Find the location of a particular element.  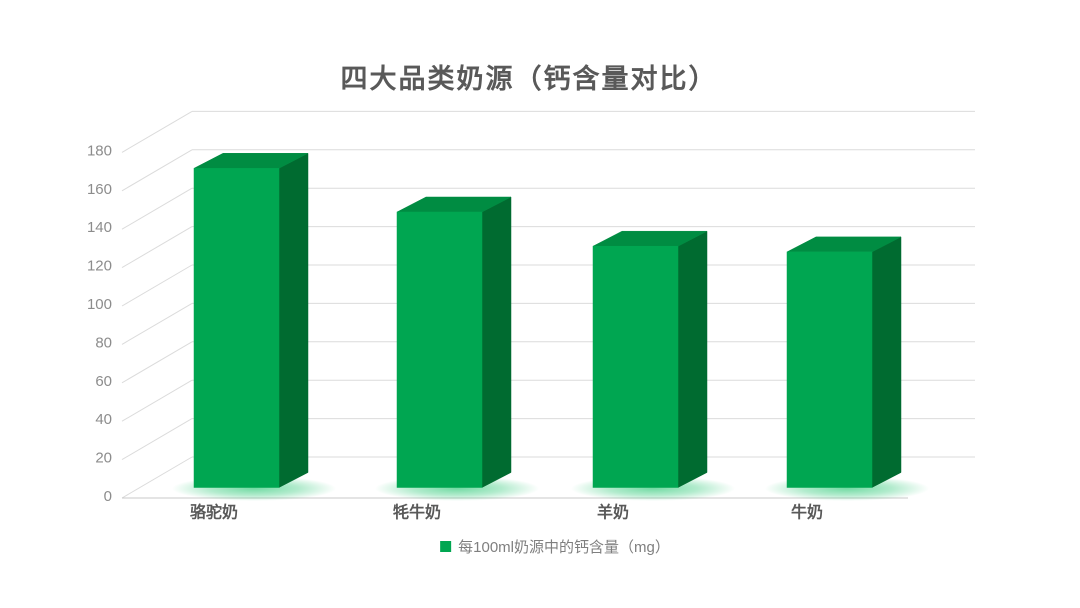

y-axis-tick-label: 20 is located at coordinates (103, 458).